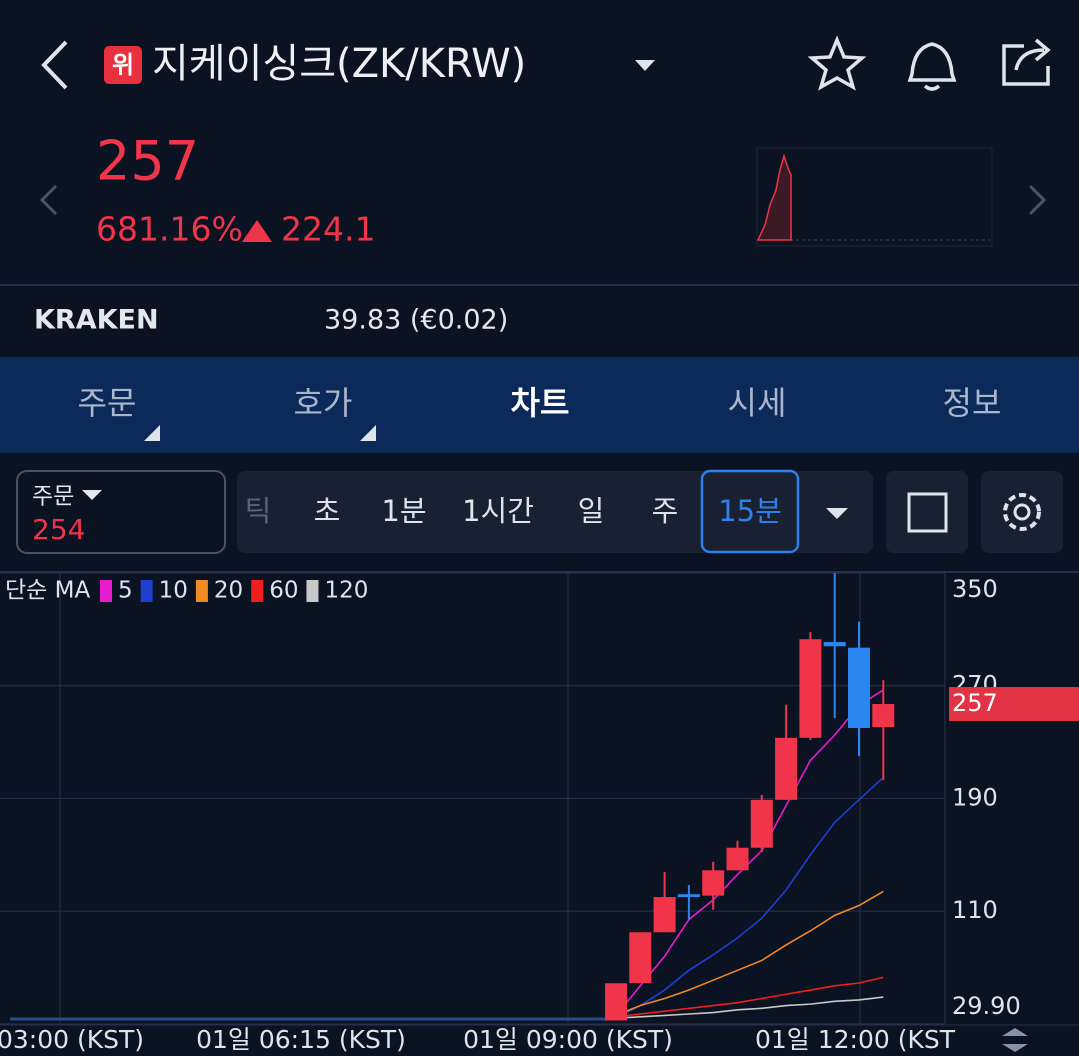  Describe the element at coordinates (327, 511) in the screenshot. I see `interval: 초` at that location.